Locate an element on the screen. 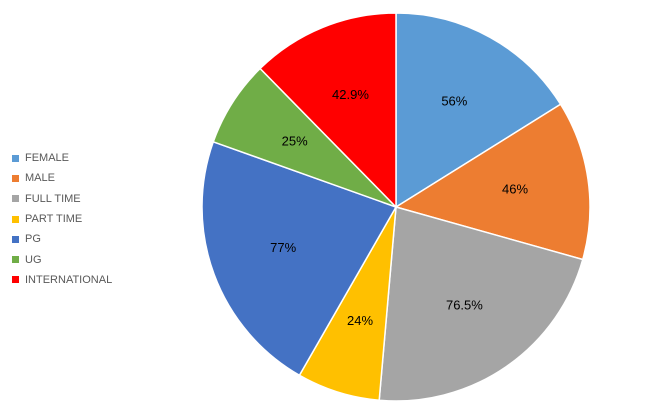 The width and height of the screenshot is (665, 415). legend-label: INTERNATIONAL is located at coordinates (69, 279).